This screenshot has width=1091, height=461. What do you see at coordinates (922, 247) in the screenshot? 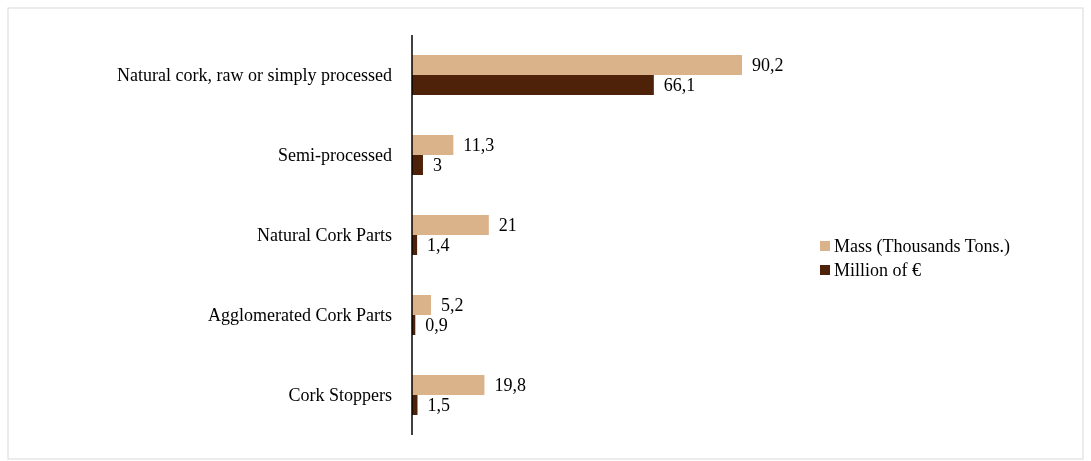
I see `legend-label: Mass (Thousands Tons.)` at bounding box center [922, 247].